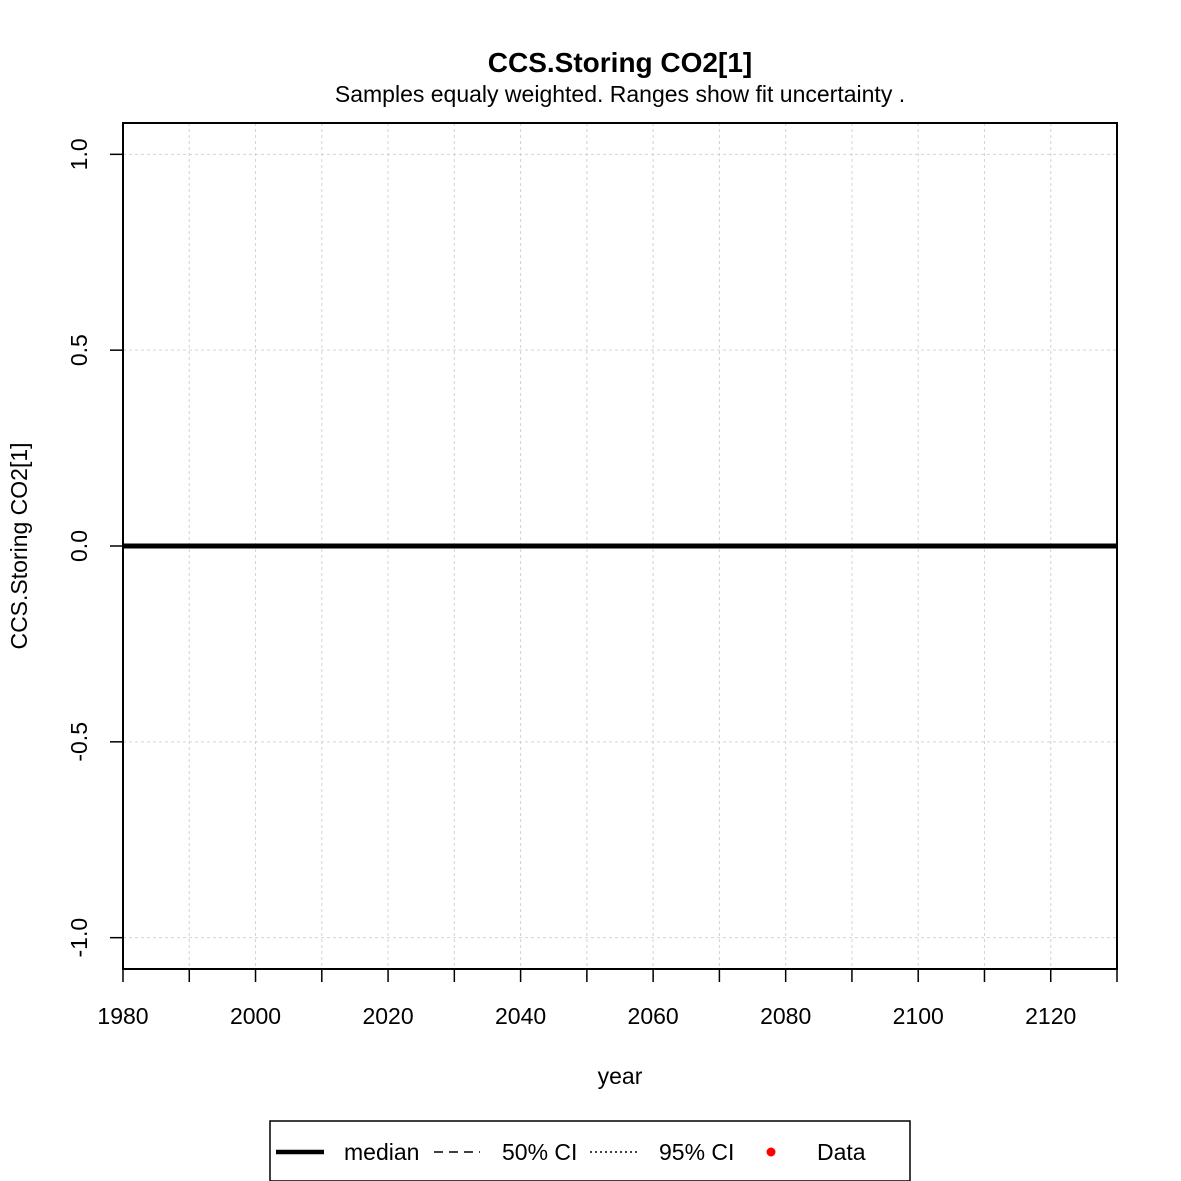 Image resolution: width=1181 pixels, height=1181 pixels. I want to click on legend-label-median: median, so click(381, 1152).